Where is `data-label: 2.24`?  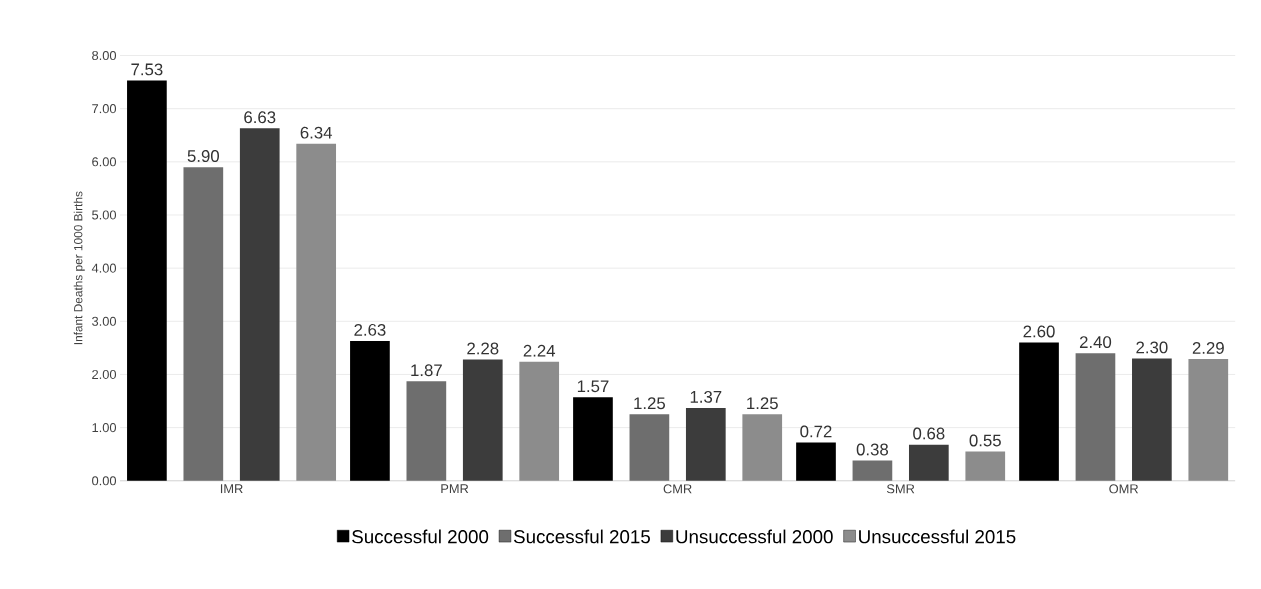 data-label: 2.24 is located at coordinates (539, 350).